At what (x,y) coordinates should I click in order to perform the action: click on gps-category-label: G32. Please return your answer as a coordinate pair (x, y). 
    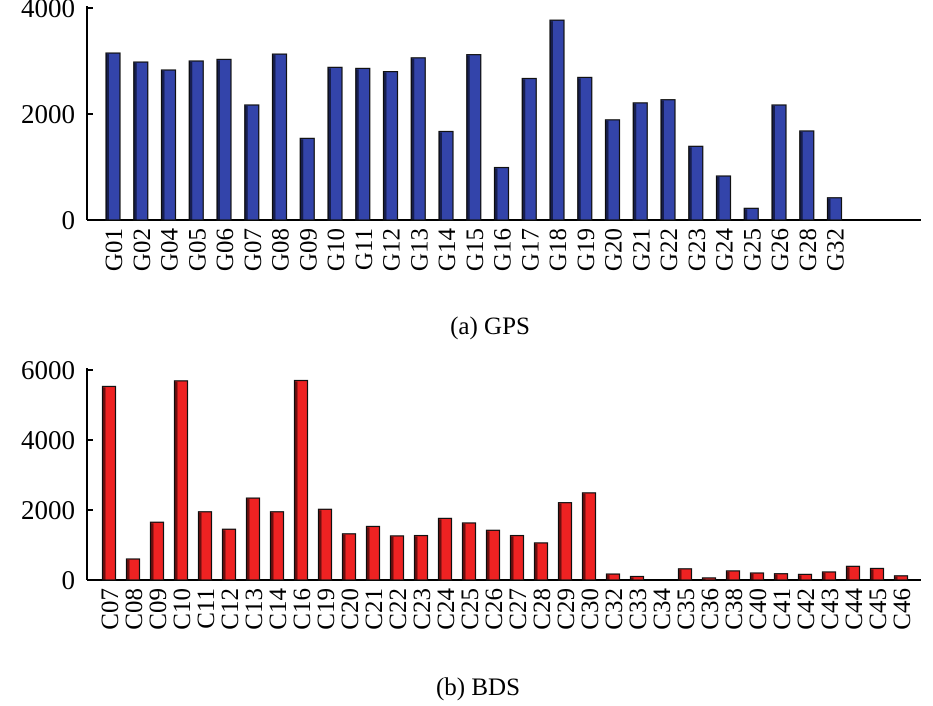
    Looking at the image, I should click on (836, 249).